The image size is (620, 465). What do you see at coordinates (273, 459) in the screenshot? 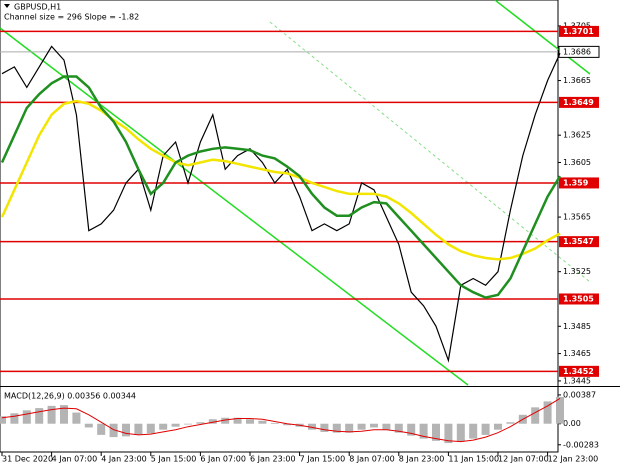
I see `x-tick-label: 6 Jan 23:00` at bounding box center [273, 459].